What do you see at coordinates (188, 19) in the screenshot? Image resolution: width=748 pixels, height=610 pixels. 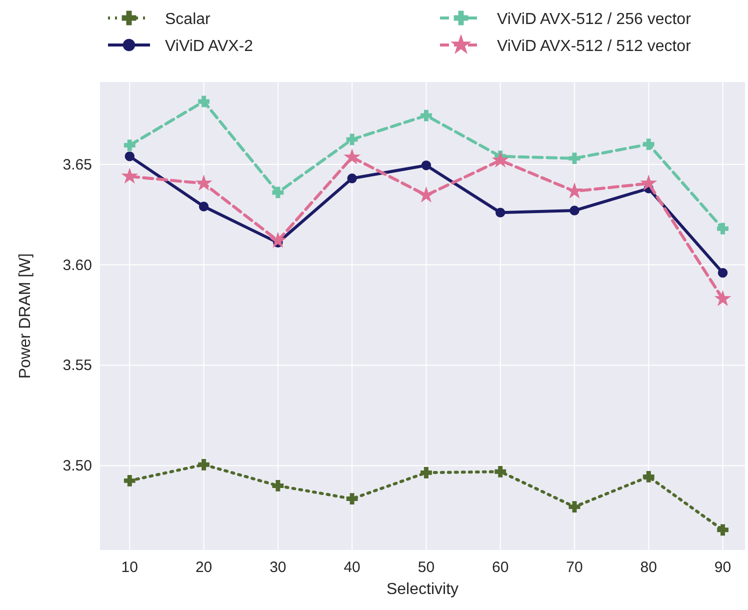 I see `legend-label: Scalar` at bounding box center [188, 19].